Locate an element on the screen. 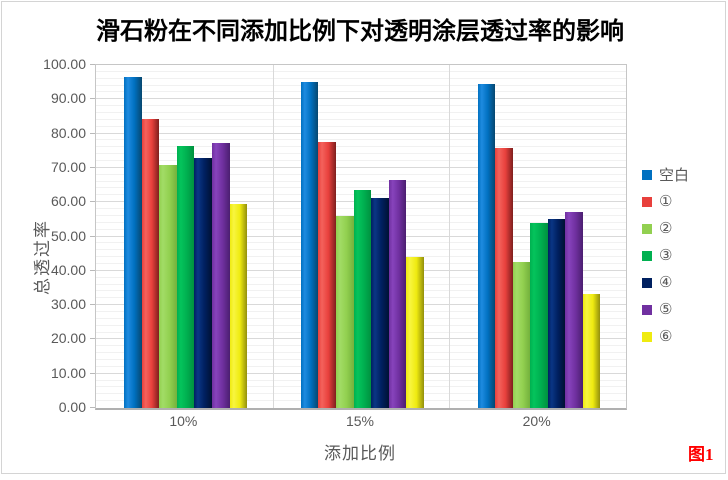 This screenshot has height=480, width=728. x-axis-title: 添加比例 is located at coordinates (360, 453).